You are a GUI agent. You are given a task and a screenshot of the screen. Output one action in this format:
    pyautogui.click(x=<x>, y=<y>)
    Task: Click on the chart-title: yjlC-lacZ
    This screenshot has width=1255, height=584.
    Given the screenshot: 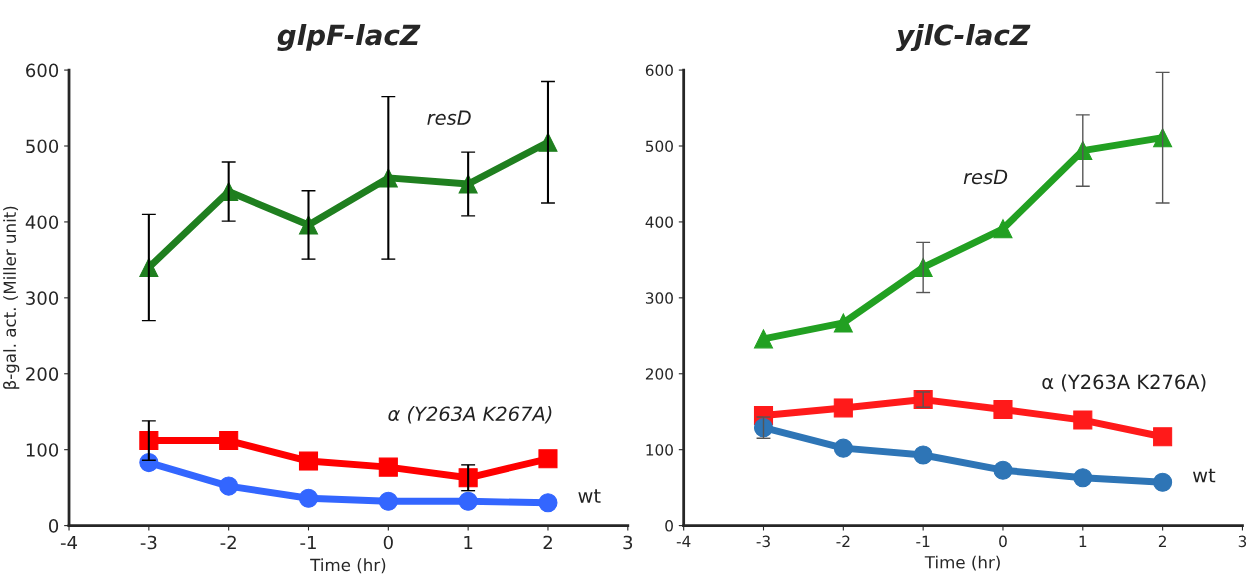 What is the action you would take?
    pyautogui.click(x=963, y=37)
    